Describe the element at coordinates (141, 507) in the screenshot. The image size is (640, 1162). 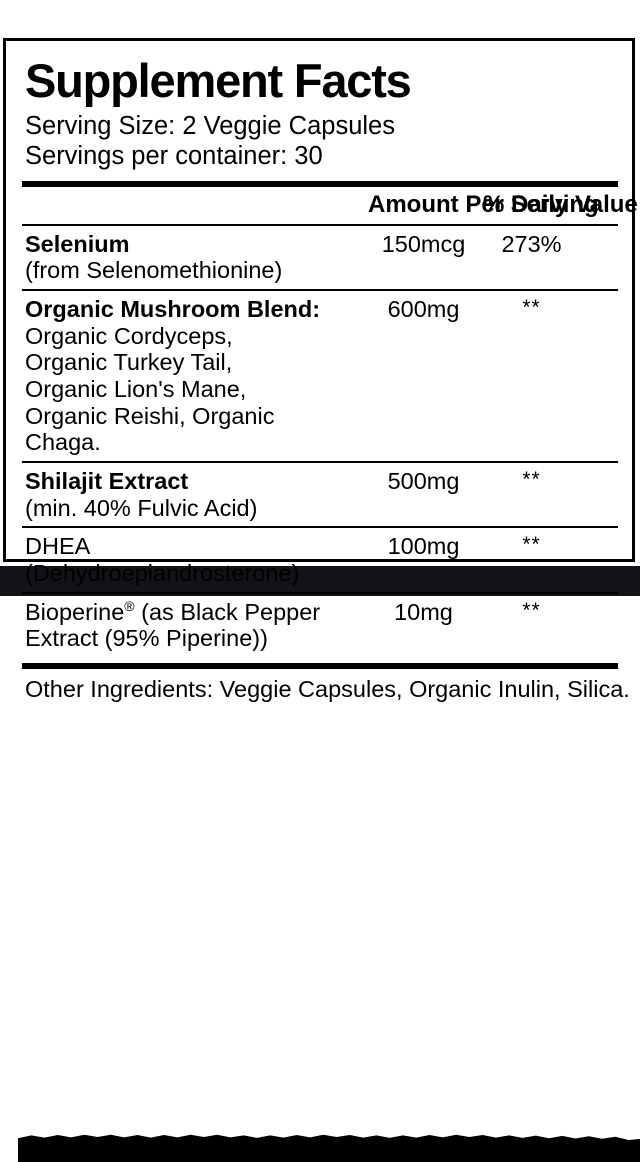
I see `nutrient-name-detail: (min. 40% Fulvic Acid)` at that location.